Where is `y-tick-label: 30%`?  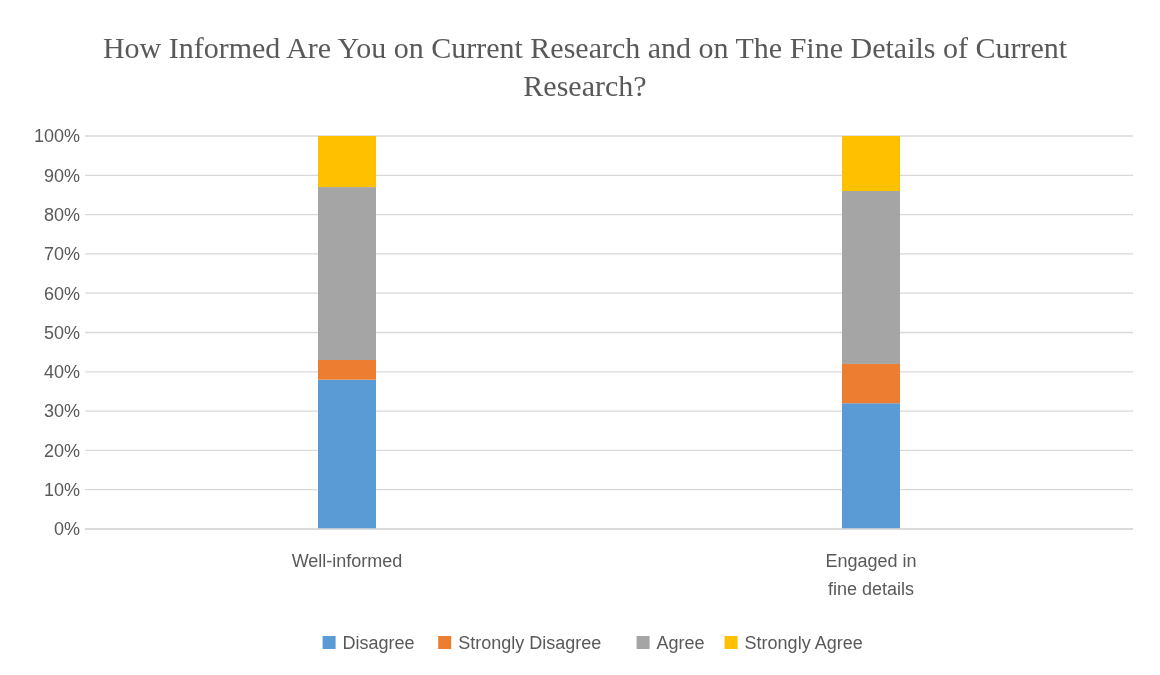 y-tick-label: 30% is located at coordinates (61, 411).